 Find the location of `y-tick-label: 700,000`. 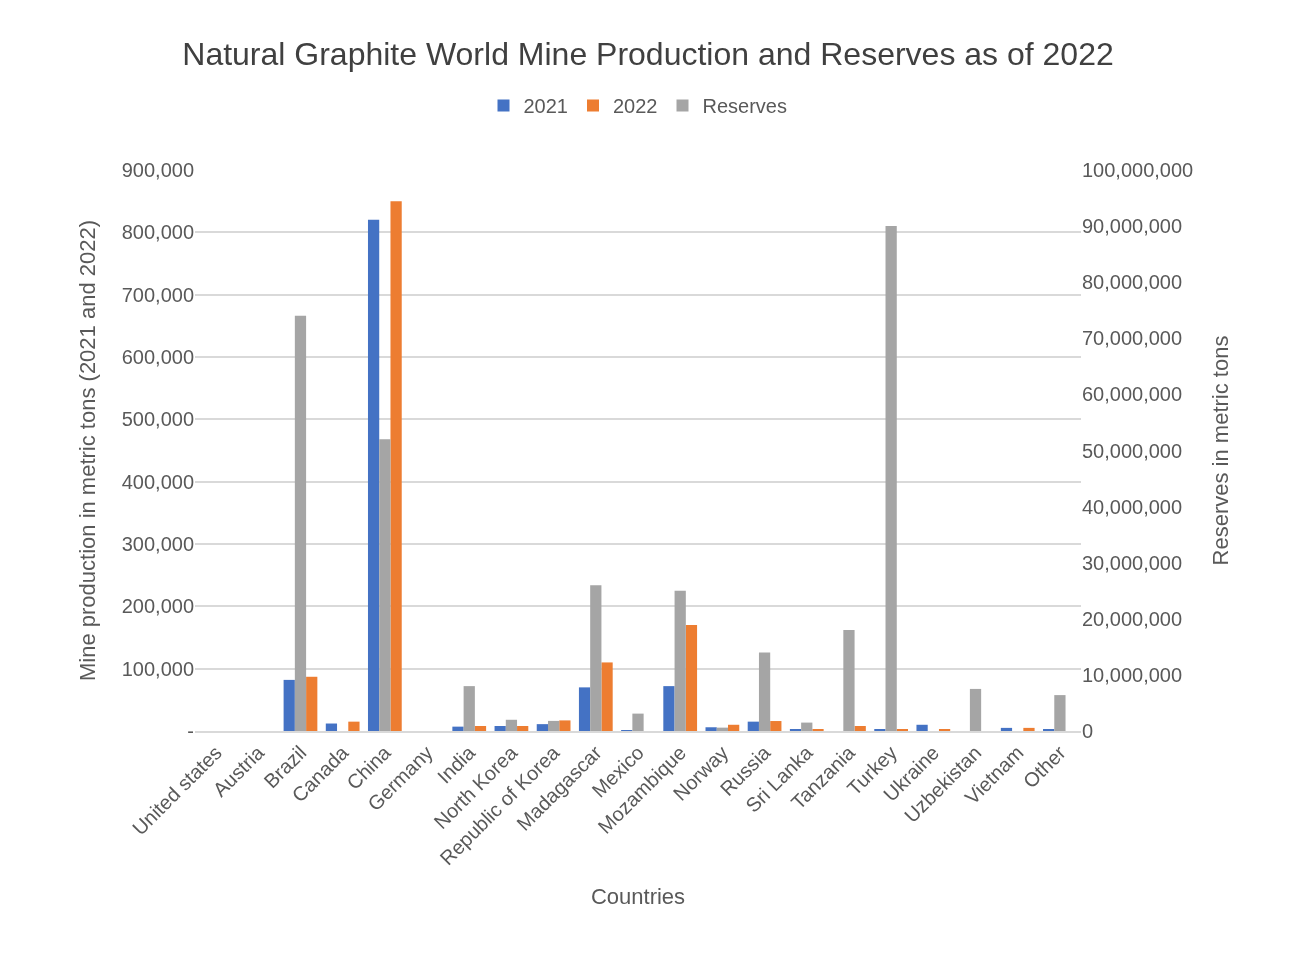

y-tick-label: 700,000 is located at coordinates (157, 294).